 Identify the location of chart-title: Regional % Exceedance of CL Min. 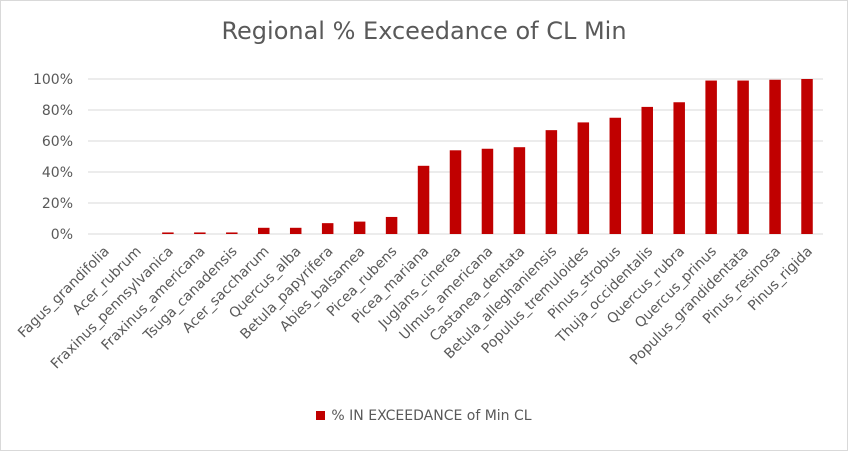
(424, 31).